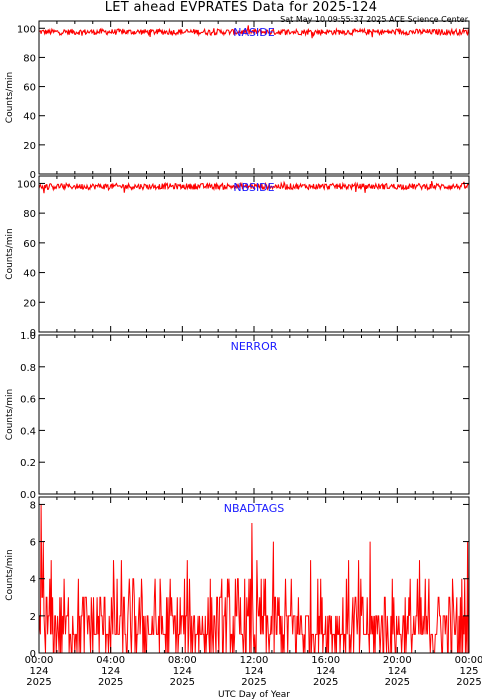 This screenshot has width=482, height=700. Describe the element at coordinates (325, 660) in the screenshot. I see `x-tick-time: 16:00` at that location.